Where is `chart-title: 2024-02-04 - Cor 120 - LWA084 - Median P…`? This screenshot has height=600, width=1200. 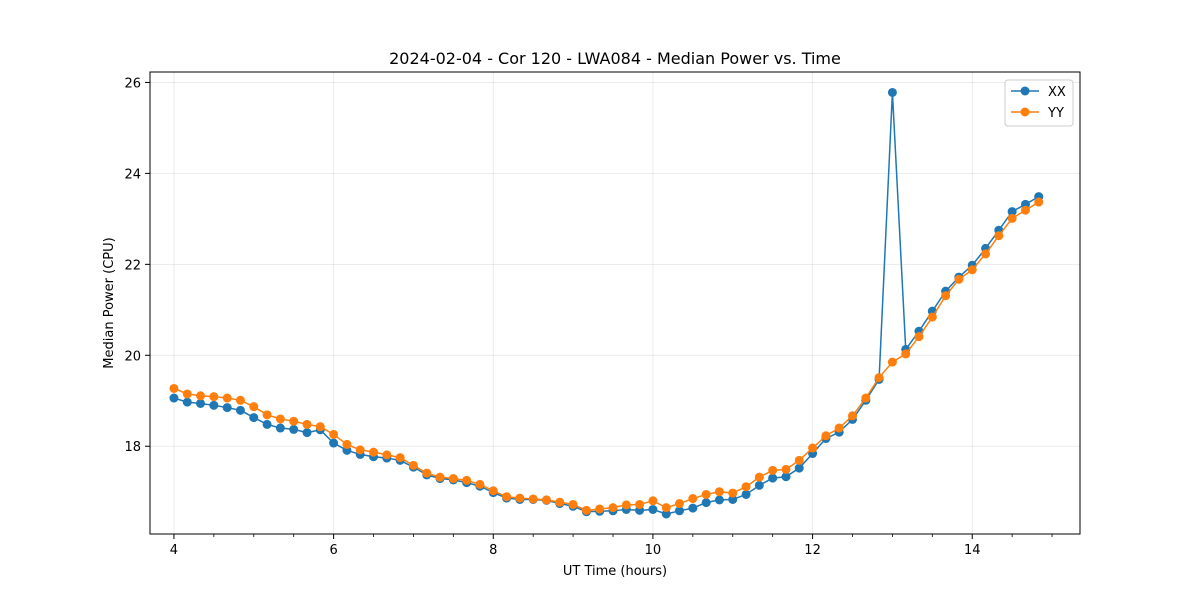 chart-title: 2024-02-04 - Cor 120 - LWA084 - Median P… is located at coordinates (615, 58).